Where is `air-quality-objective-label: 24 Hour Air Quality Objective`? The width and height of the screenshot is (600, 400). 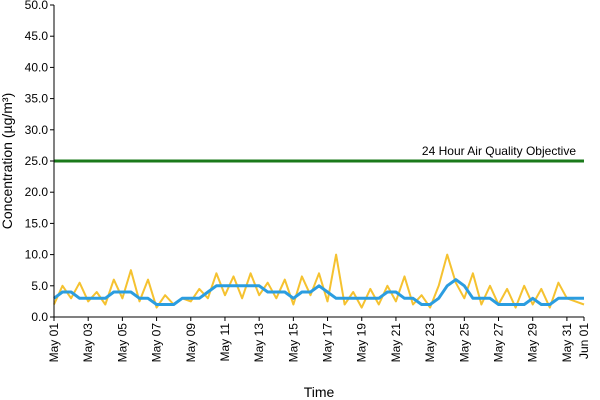 air-quality-objective-label: 24 Hour Air Quality Objective is located at coordinates (499, 151).